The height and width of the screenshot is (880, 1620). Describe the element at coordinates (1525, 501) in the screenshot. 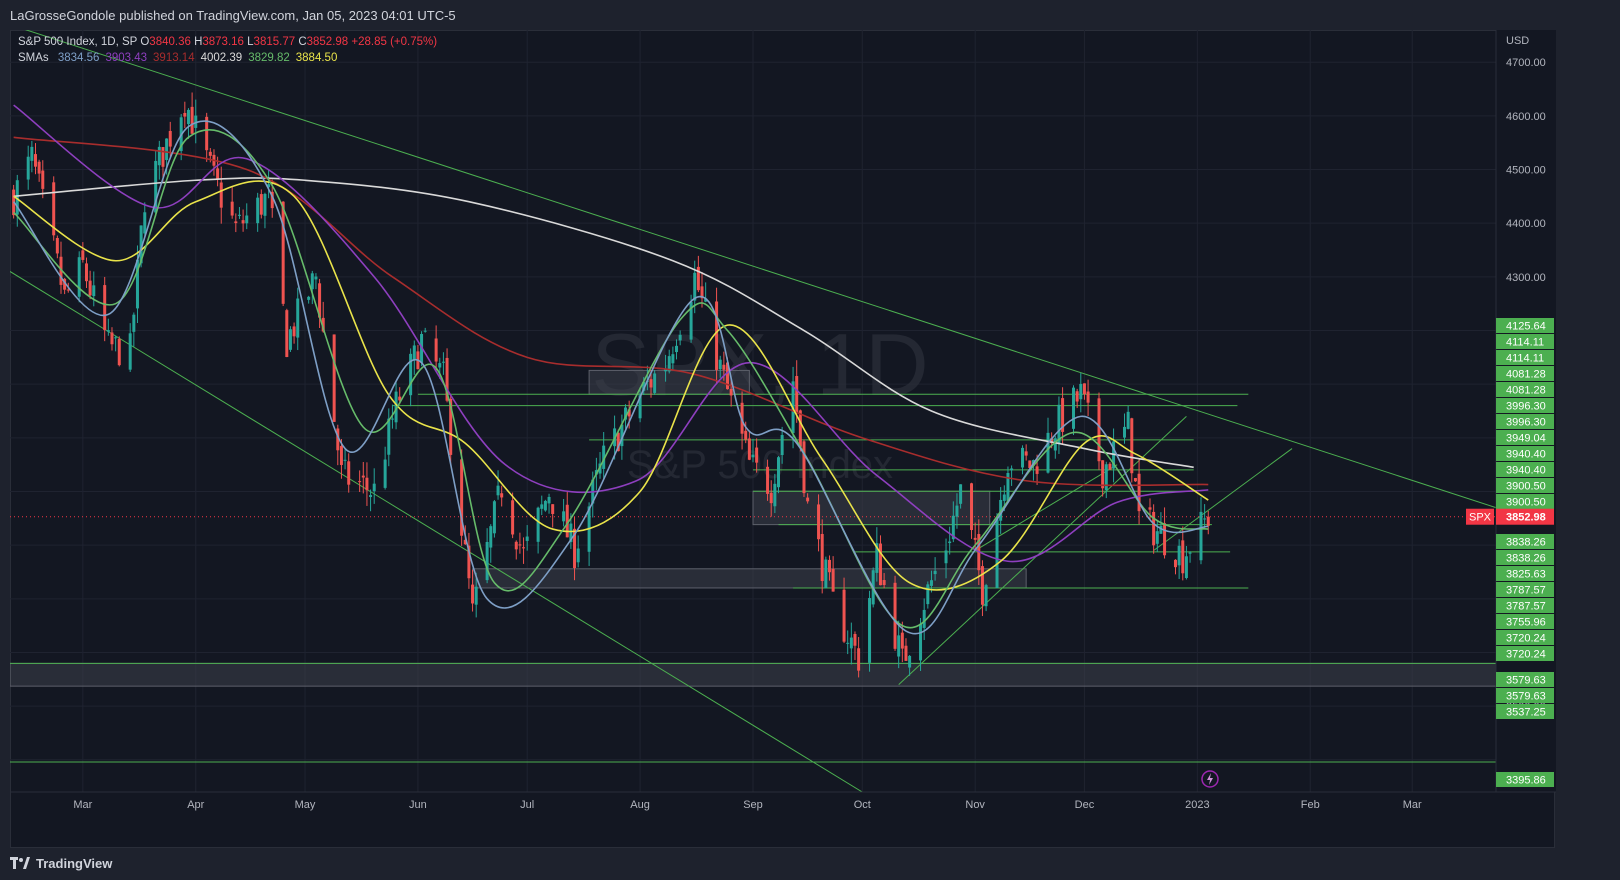

I see `price-level-label: 3900.50` at that location.